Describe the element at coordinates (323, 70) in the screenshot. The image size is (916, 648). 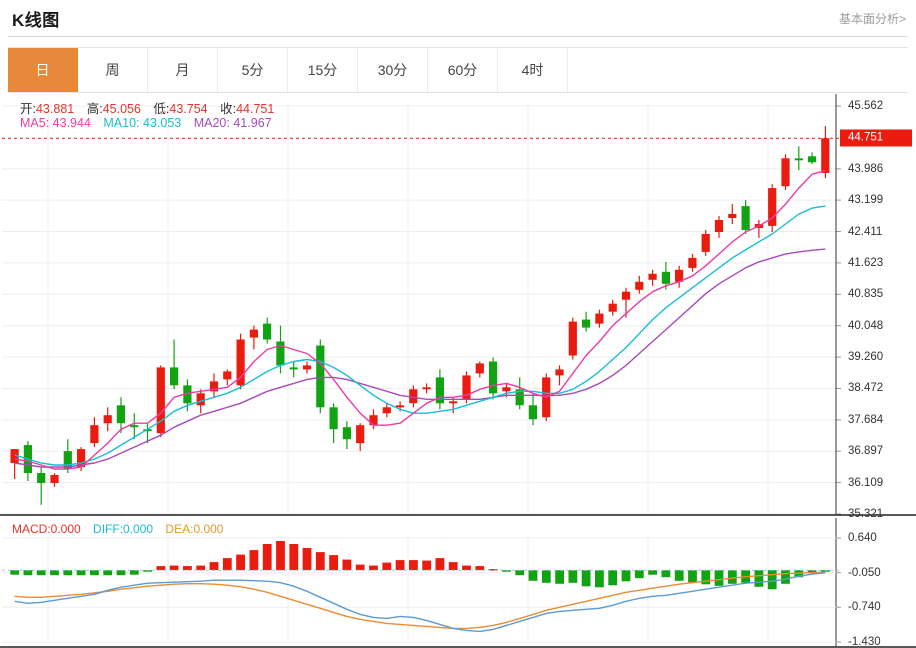
I see `tab-15min: 15分` at that location.